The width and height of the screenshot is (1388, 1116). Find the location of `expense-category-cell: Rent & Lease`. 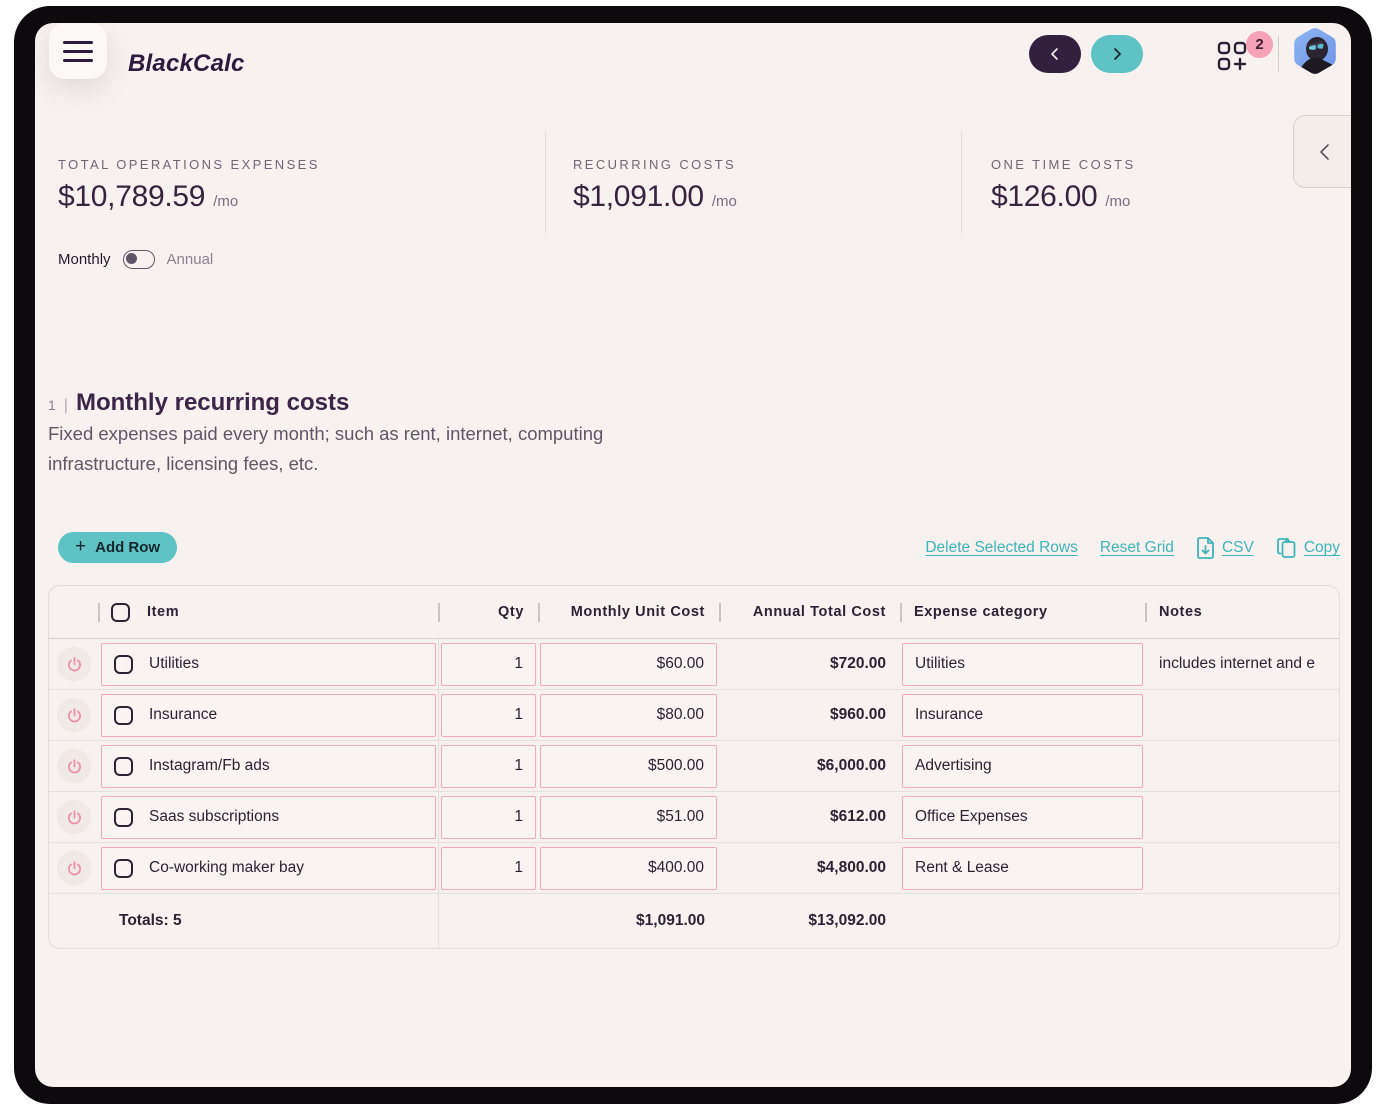

expense-category-cell: Rent & Lease is located at coordinates (1022, 868).